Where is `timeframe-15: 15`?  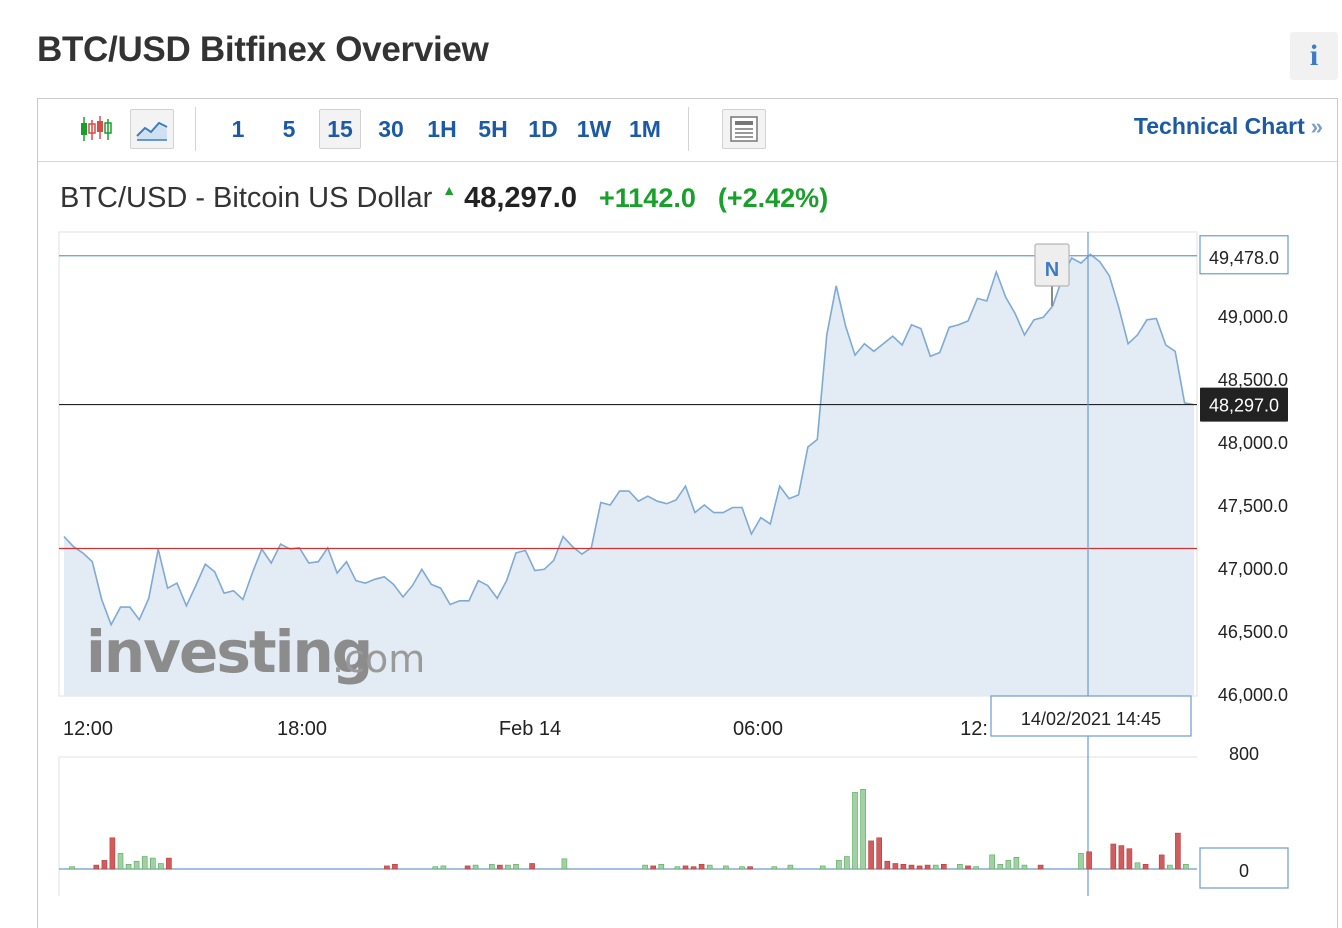
timeframe-15: 15 is located at coordinates (340, 129).